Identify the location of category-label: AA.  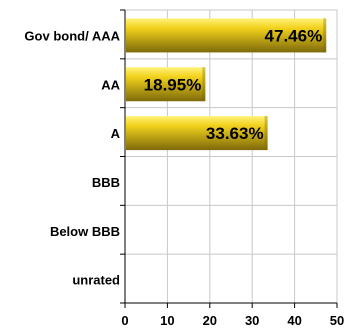
(110, 84).